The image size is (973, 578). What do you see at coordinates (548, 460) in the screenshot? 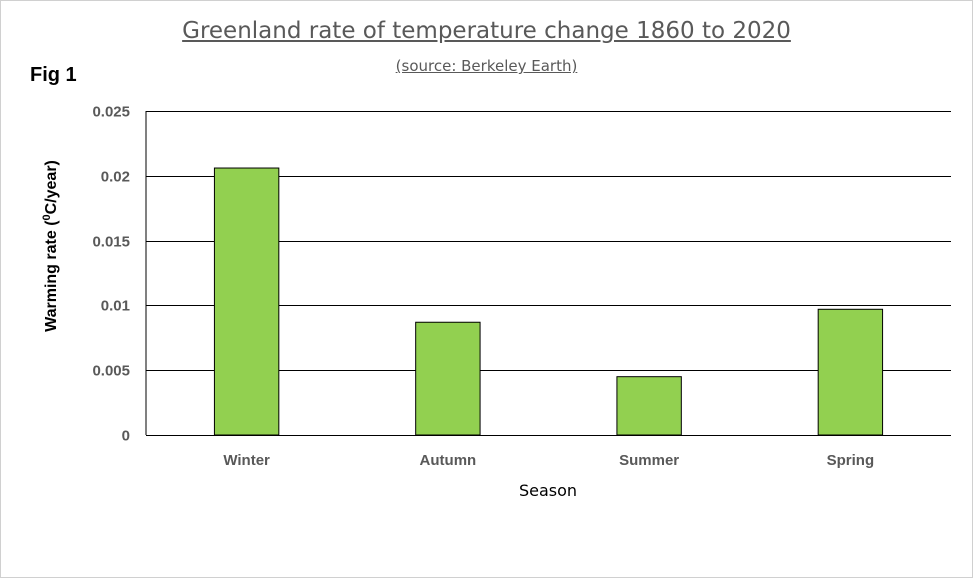
I see `x-axis-ticks: Winter Autumn Summer Spring` at bounding box center [548, 460].